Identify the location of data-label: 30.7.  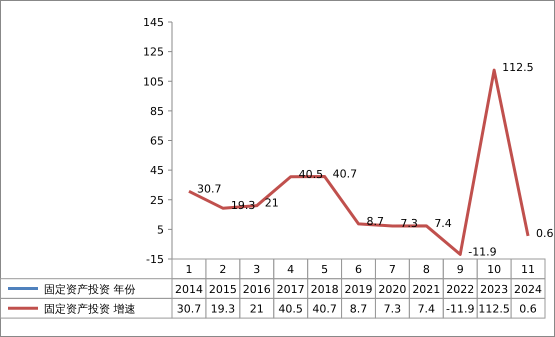
(189, 309).